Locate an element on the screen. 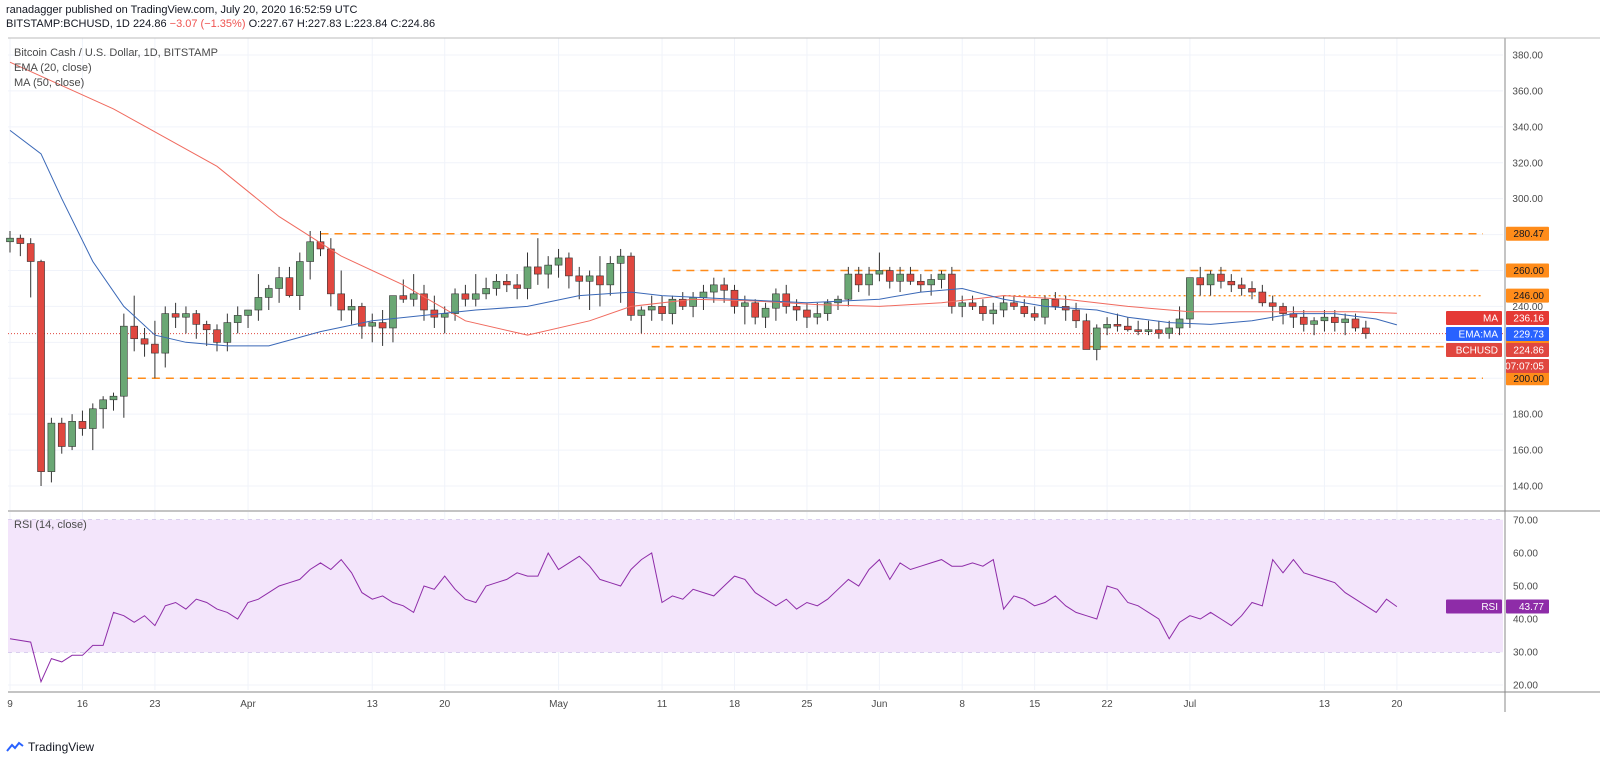 The height and width of the screenshot is (763, 1600). level-tag is located at coordinates (1527, 233).